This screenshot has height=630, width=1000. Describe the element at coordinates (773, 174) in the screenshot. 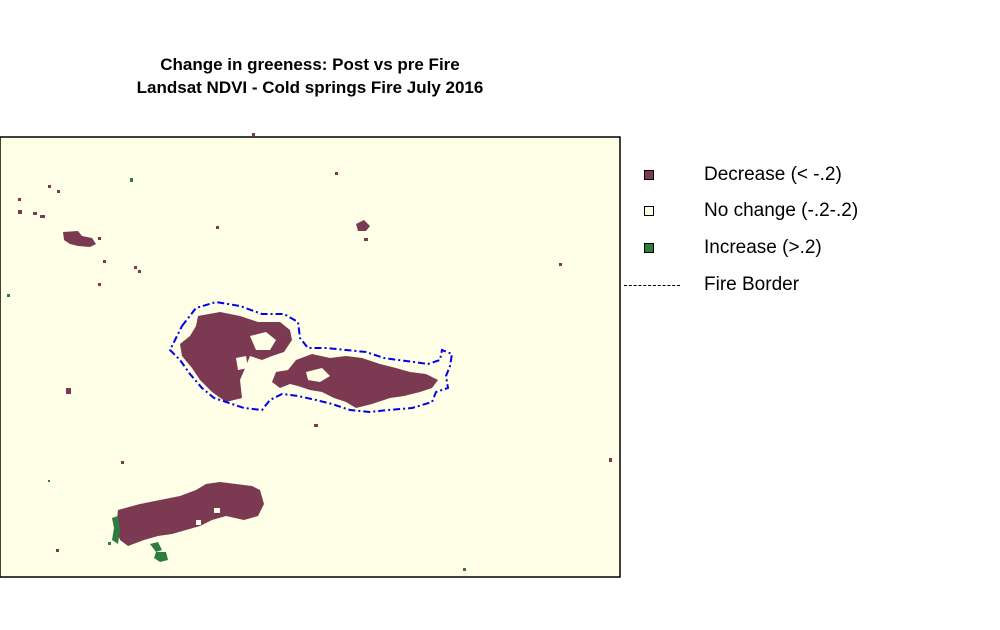

I see `legend-label: Decrease (< -.2)` at that location.